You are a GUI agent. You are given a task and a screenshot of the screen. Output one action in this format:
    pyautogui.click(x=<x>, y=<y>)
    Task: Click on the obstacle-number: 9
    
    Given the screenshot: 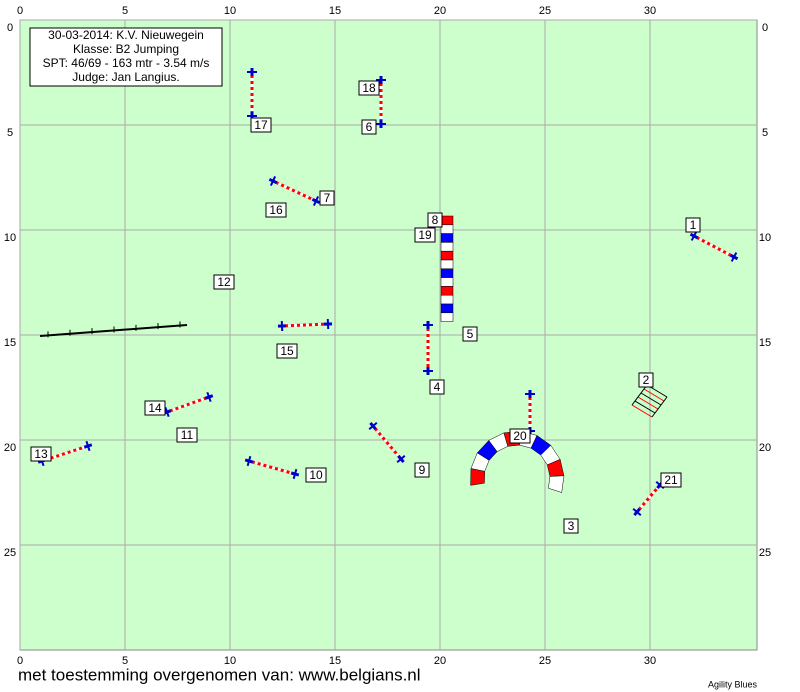 What is the action you would take?
    pyautogui.click(x=422, y=470)
    